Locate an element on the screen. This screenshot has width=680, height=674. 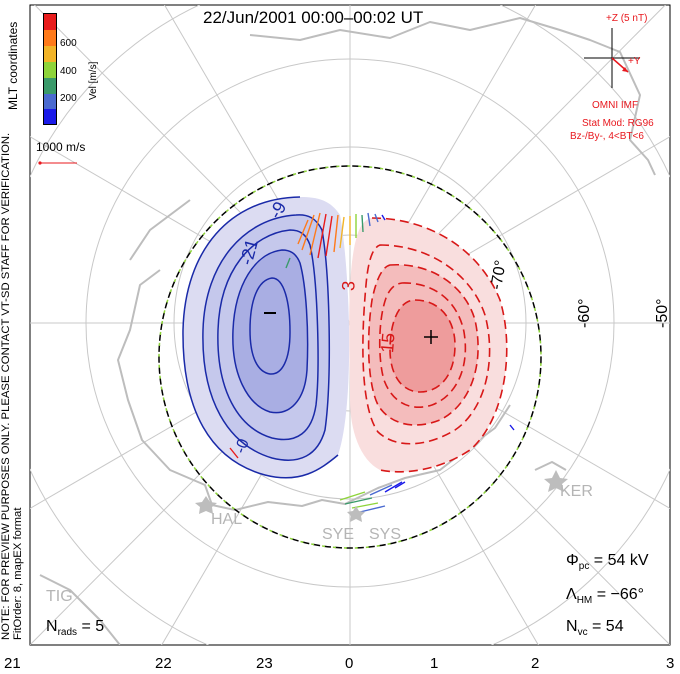
colorbar-tick-200: 200 is located at coordinates (68, 98).